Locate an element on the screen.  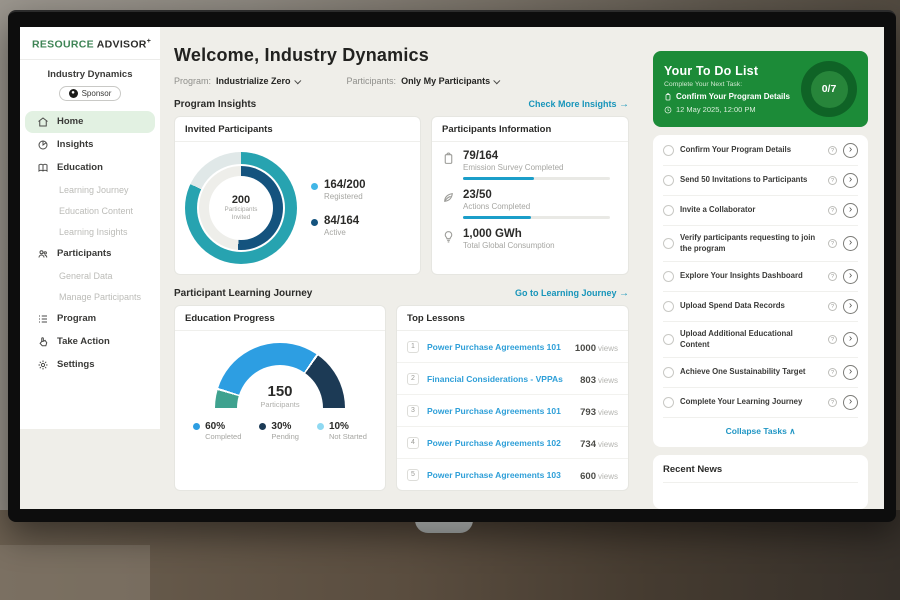
book-icon is located at coordinates (43, 168).